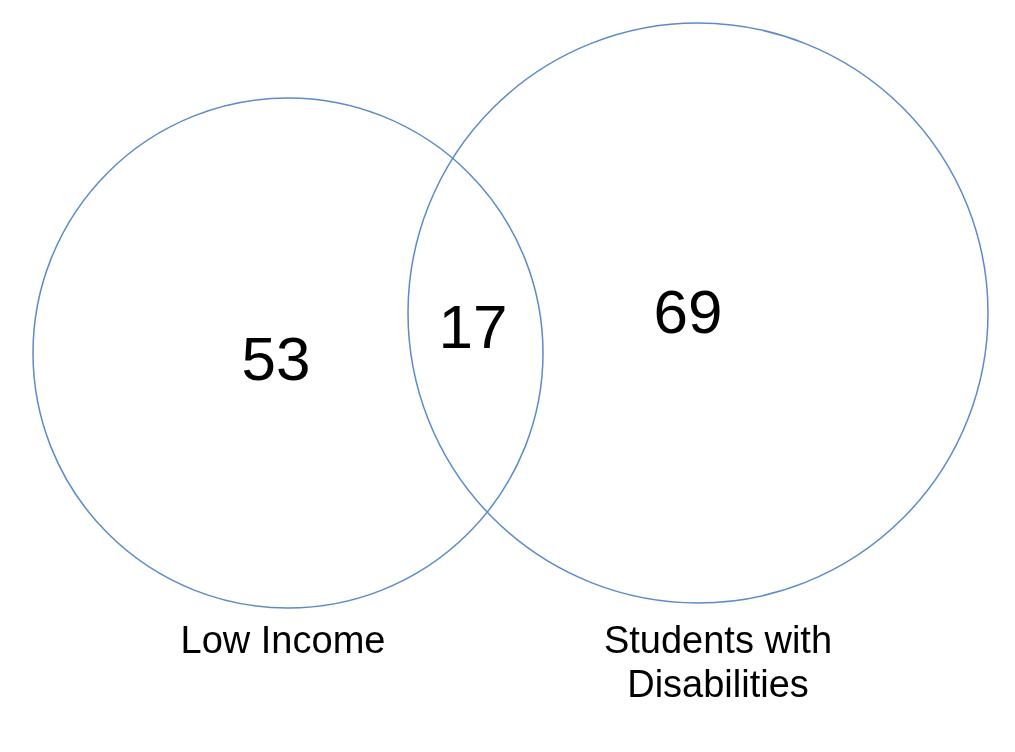 Image resolution: width=1015 pixels, height=752 pixels. I want to click on category-label: Students with Disabilities, so click(718, 662).